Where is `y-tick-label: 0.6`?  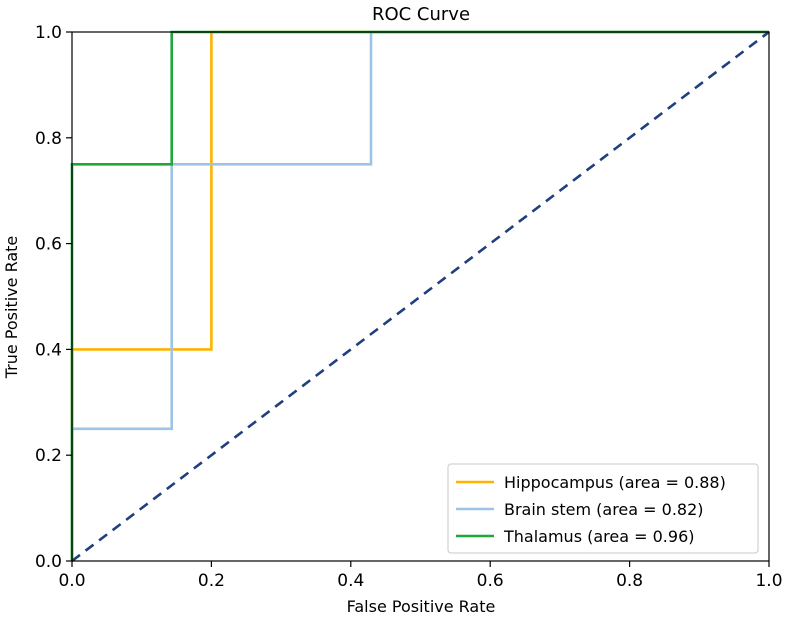
y-tick-label: 0.6 is located at coordinates (48, 245).